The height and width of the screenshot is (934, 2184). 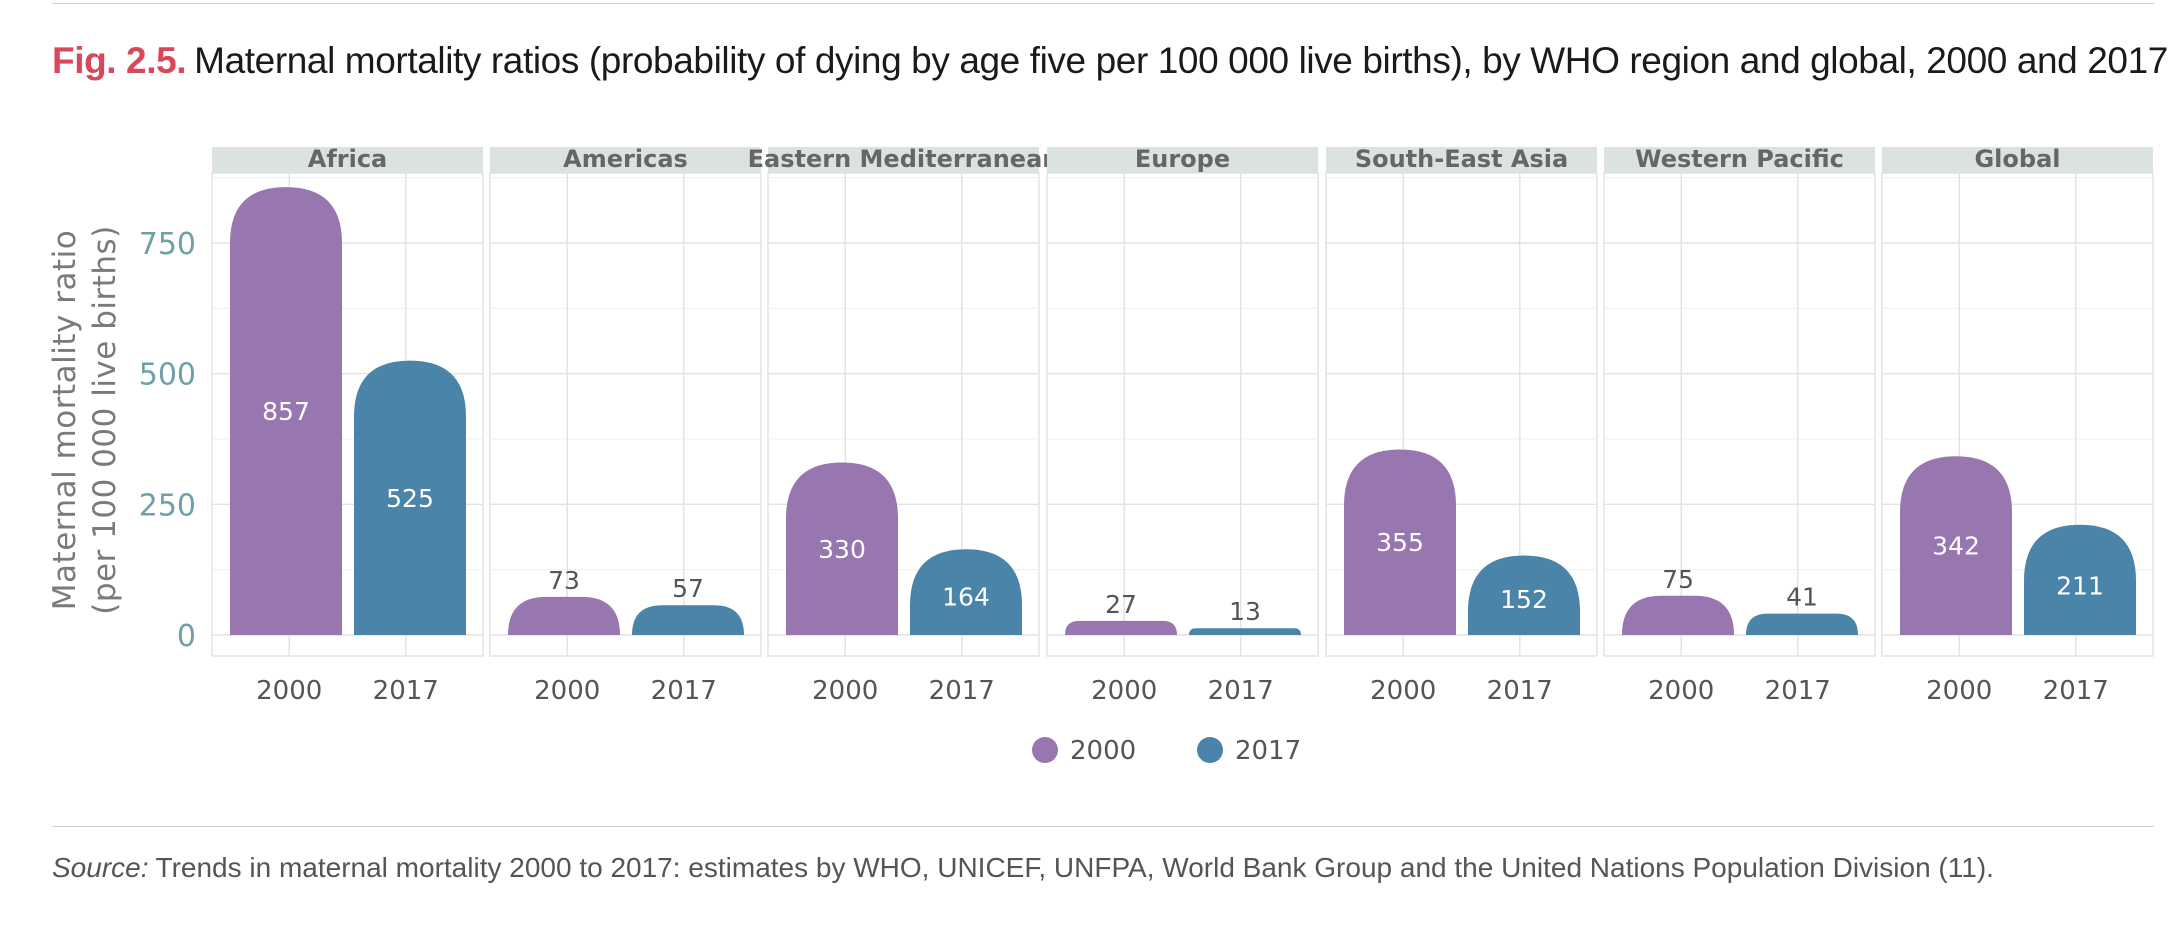 I want to click on data-label: 152, so click(x=1524, y=599).